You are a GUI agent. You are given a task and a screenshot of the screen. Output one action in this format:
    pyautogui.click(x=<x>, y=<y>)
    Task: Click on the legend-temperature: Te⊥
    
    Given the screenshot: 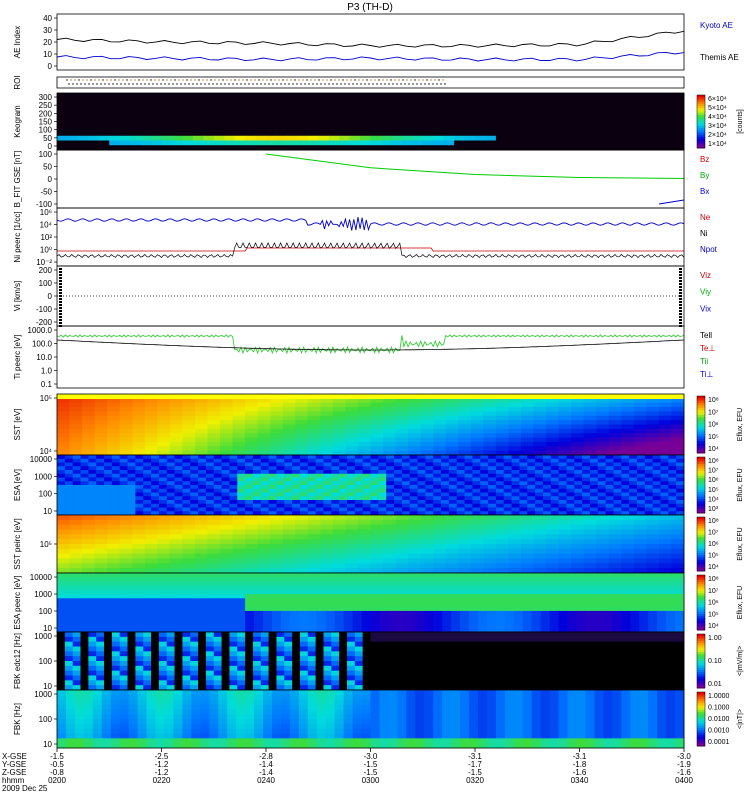 What is the action you would take?
    pyautogui.click(x=707, y=348)
    